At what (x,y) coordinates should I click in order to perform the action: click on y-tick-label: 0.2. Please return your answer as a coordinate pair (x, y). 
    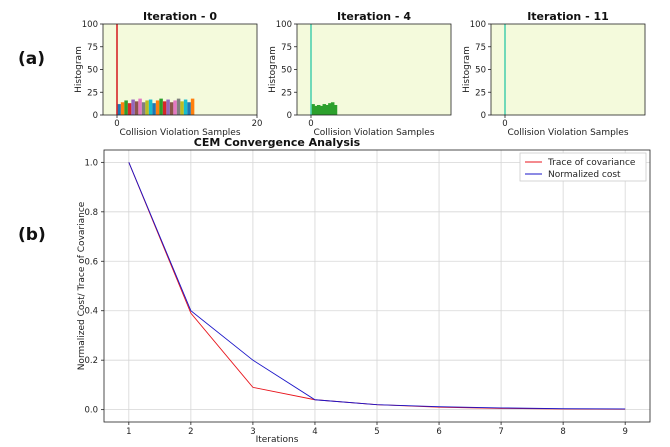
    Looking at the image, I should click on (91, 361).